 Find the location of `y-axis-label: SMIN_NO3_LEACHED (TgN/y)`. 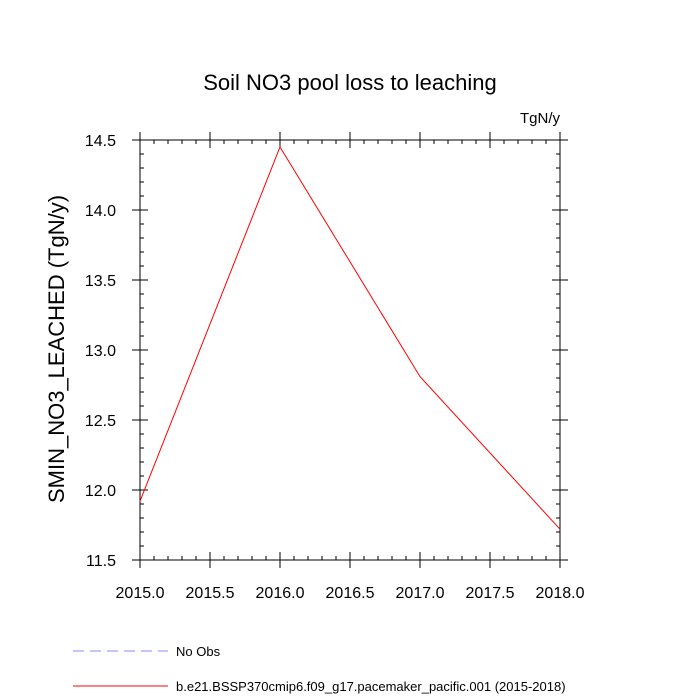

y-axis-label: SMIN_NO3_LEACHED (TgN/y) is located at coordinates (56, 349).